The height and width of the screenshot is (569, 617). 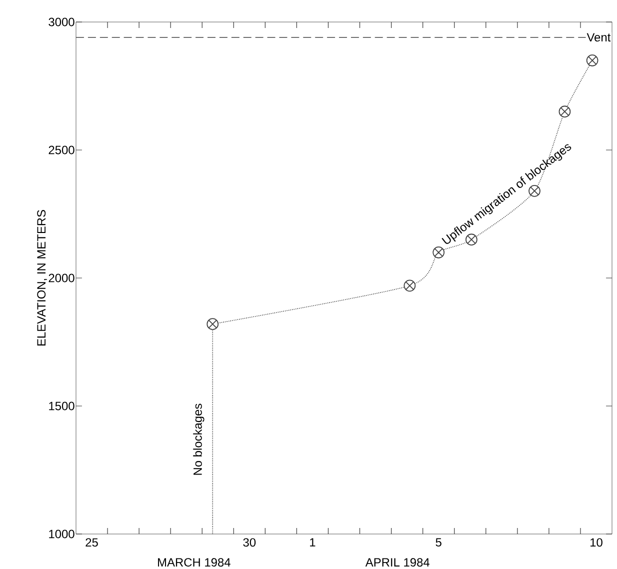 I want to click on y-tick-label: 1000, so click(x=61, y=534).